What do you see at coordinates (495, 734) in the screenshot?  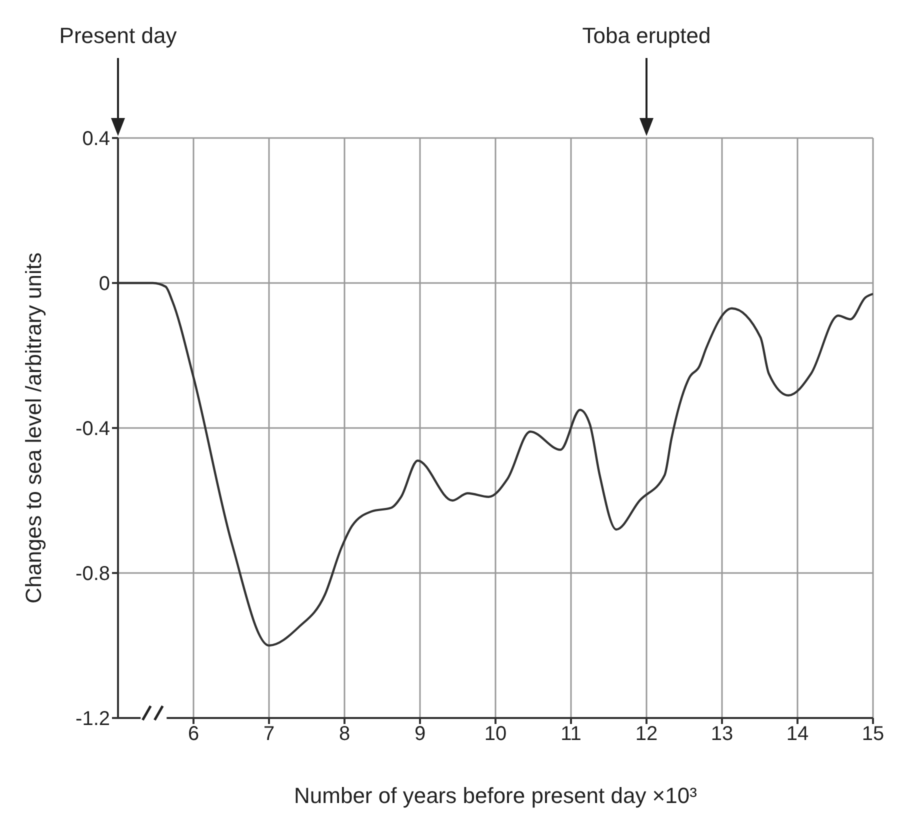 I see `x-tick-label: 10` at bounding box center [495, 734].